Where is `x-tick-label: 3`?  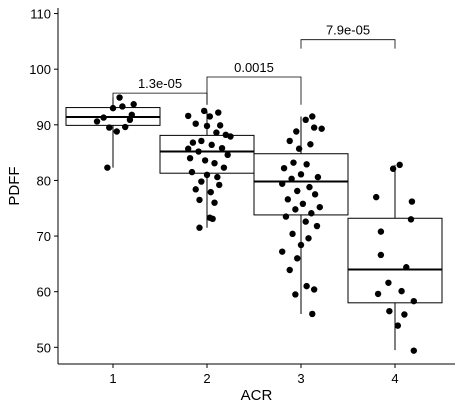
x-tick-label: 3 is located at coordinates (300, 378).